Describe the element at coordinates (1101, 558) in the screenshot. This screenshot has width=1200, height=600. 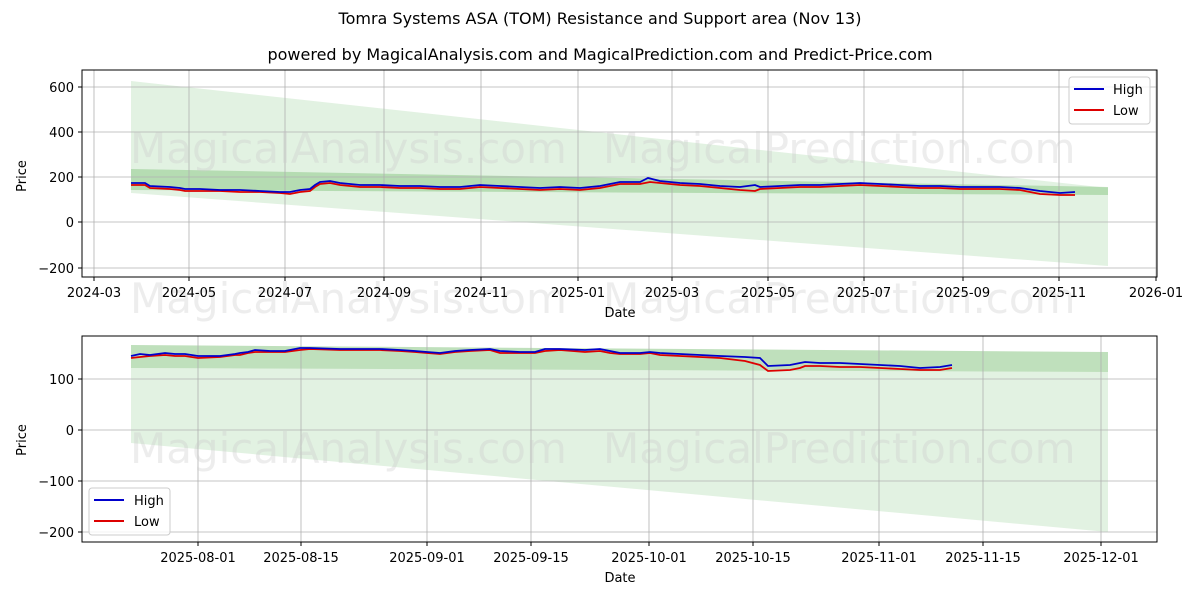
I see `bottom-xtick: 2025-12-01` at that location.